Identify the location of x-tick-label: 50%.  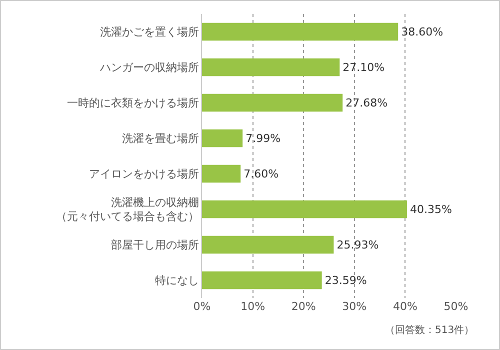
(456, 306).